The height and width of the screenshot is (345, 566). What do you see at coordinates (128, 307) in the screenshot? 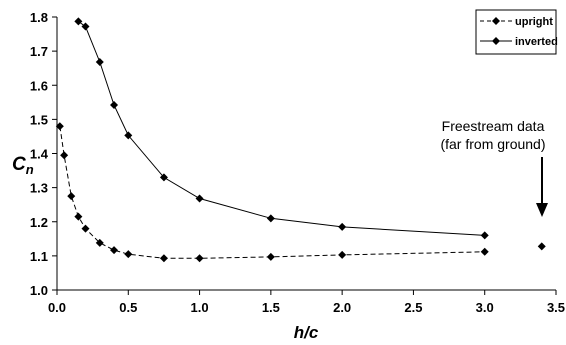
I see `x-tick-label: 0.5` at bounding box center [128, 307].